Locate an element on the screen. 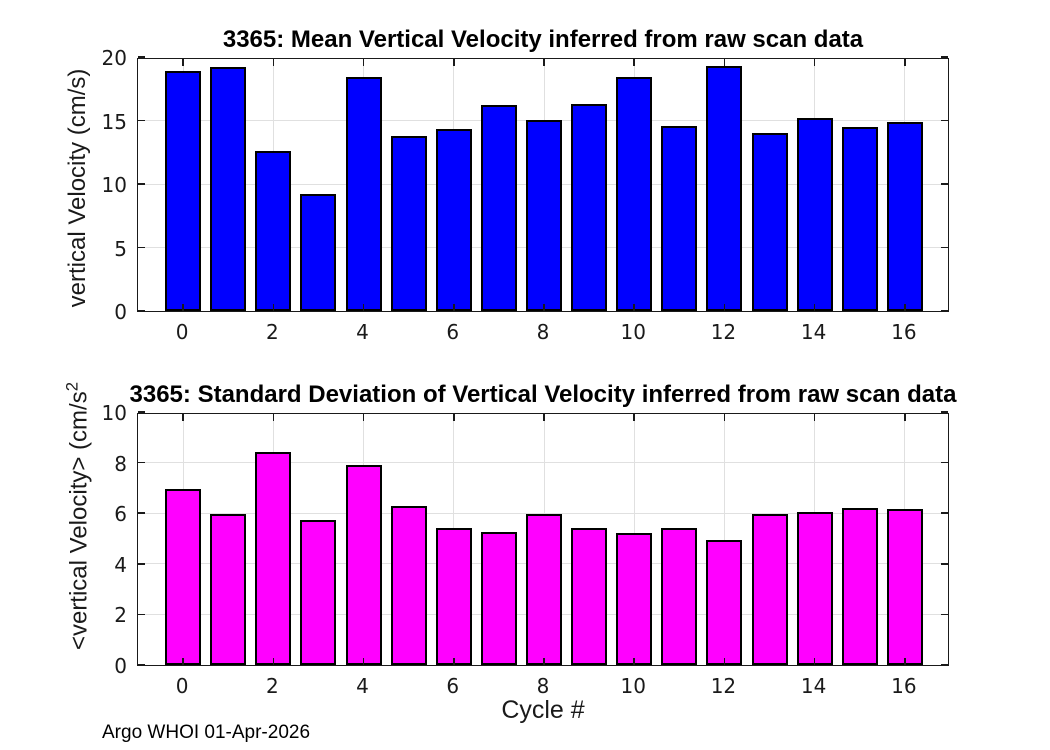  y-tick-label: 15 is located at coordinates (114, 121).